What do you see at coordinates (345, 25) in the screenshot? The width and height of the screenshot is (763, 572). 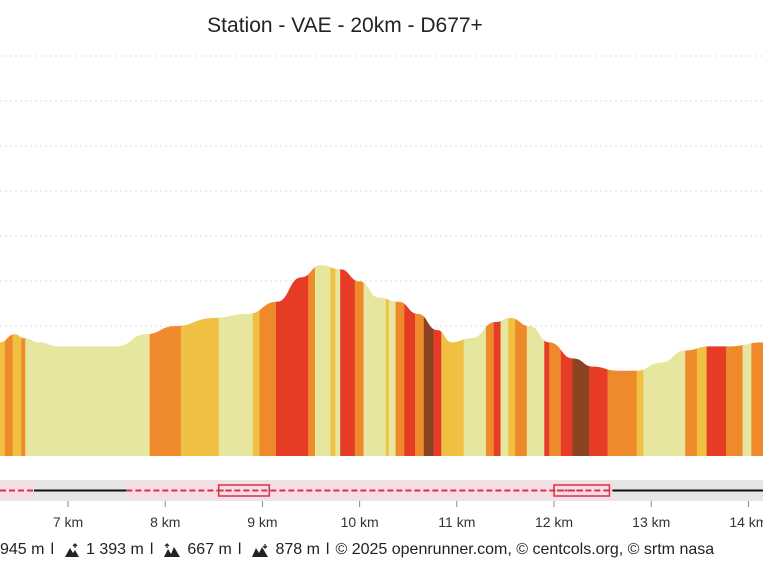 I see `chart-title: Station - VAE - 20km - D677+` at bounding box center [345, 25].